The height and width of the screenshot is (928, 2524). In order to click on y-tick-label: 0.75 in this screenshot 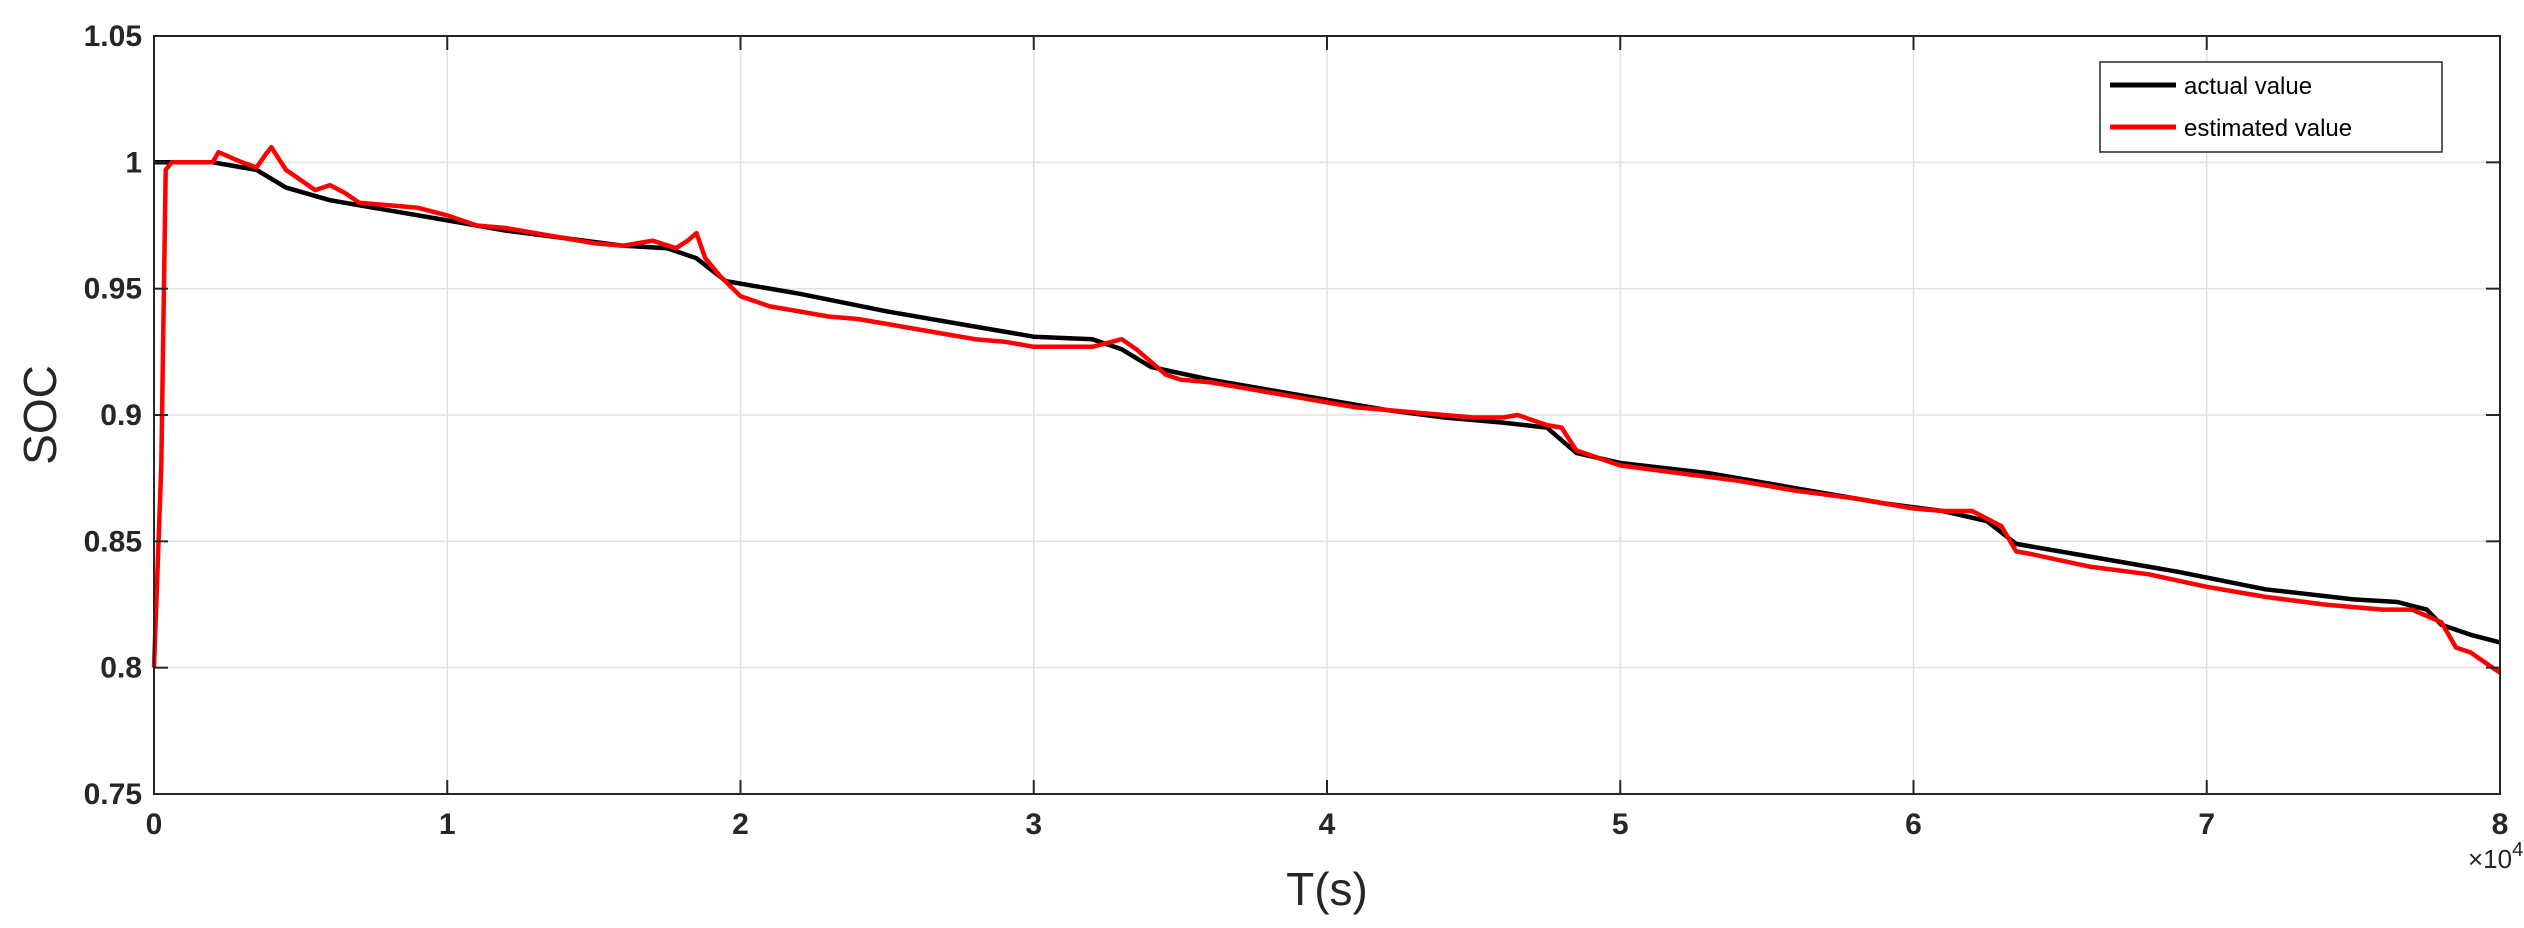, I will do `click(113, 794)`.